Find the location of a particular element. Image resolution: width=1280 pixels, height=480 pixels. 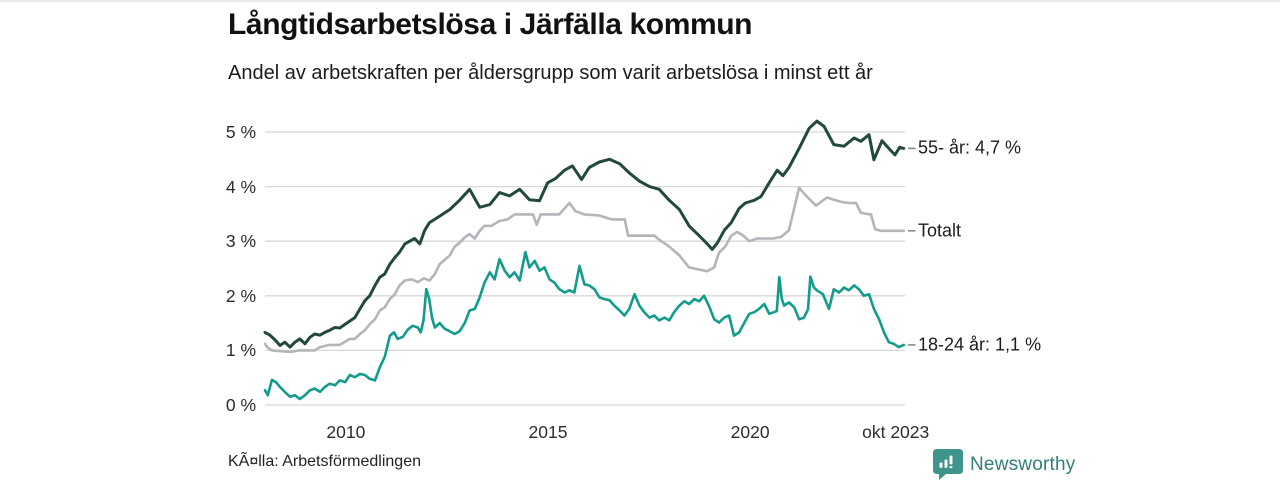

series-label-totalt: Totalt is located at coordinates (940, 230).